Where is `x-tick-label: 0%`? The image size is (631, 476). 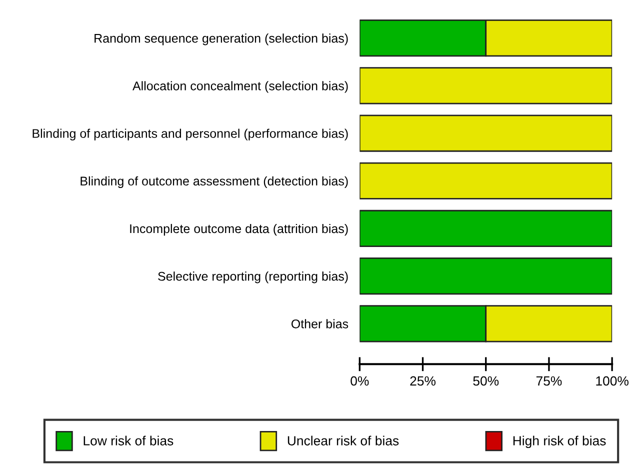
x-tick-label: 0% is located at coordinates (359, 381).